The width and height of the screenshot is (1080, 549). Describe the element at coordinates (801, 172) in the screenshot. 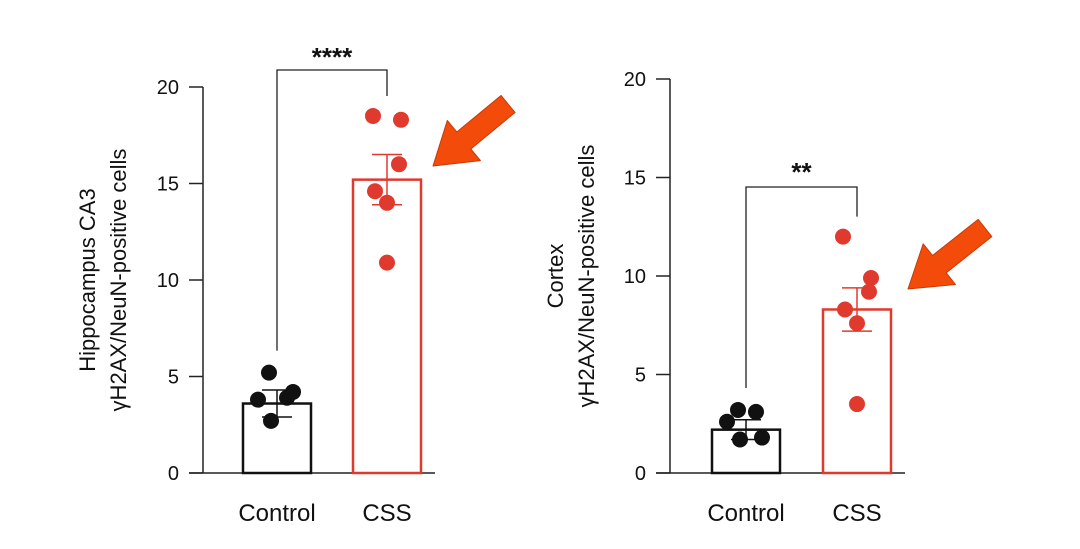

I see `significance-label: **` at that location.